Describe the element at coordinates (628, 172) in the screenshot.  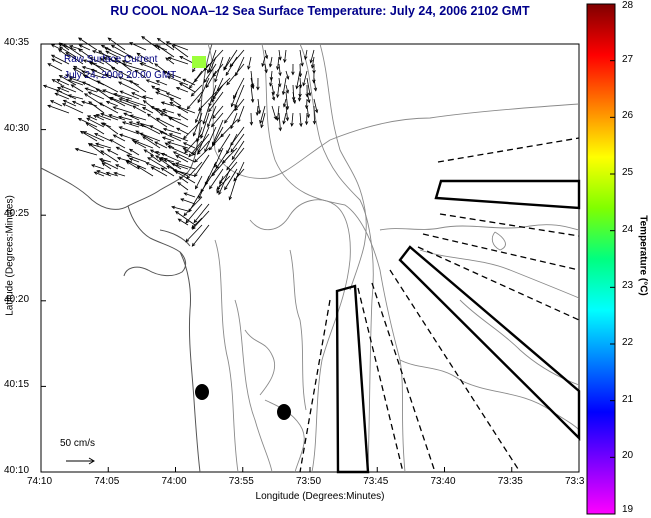
I see `colorbar-tick-label: 25` at that location.